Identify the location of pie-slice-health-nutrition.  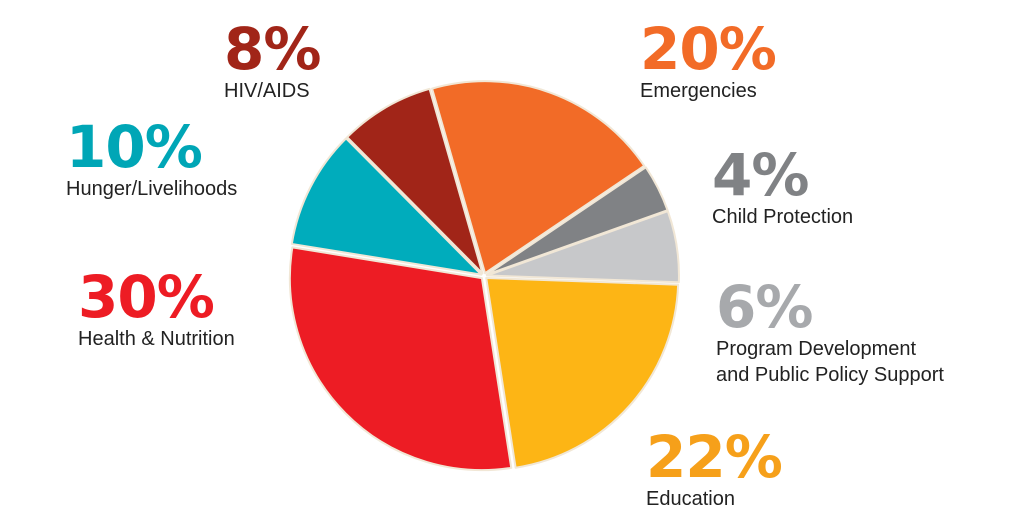
(400, 359).